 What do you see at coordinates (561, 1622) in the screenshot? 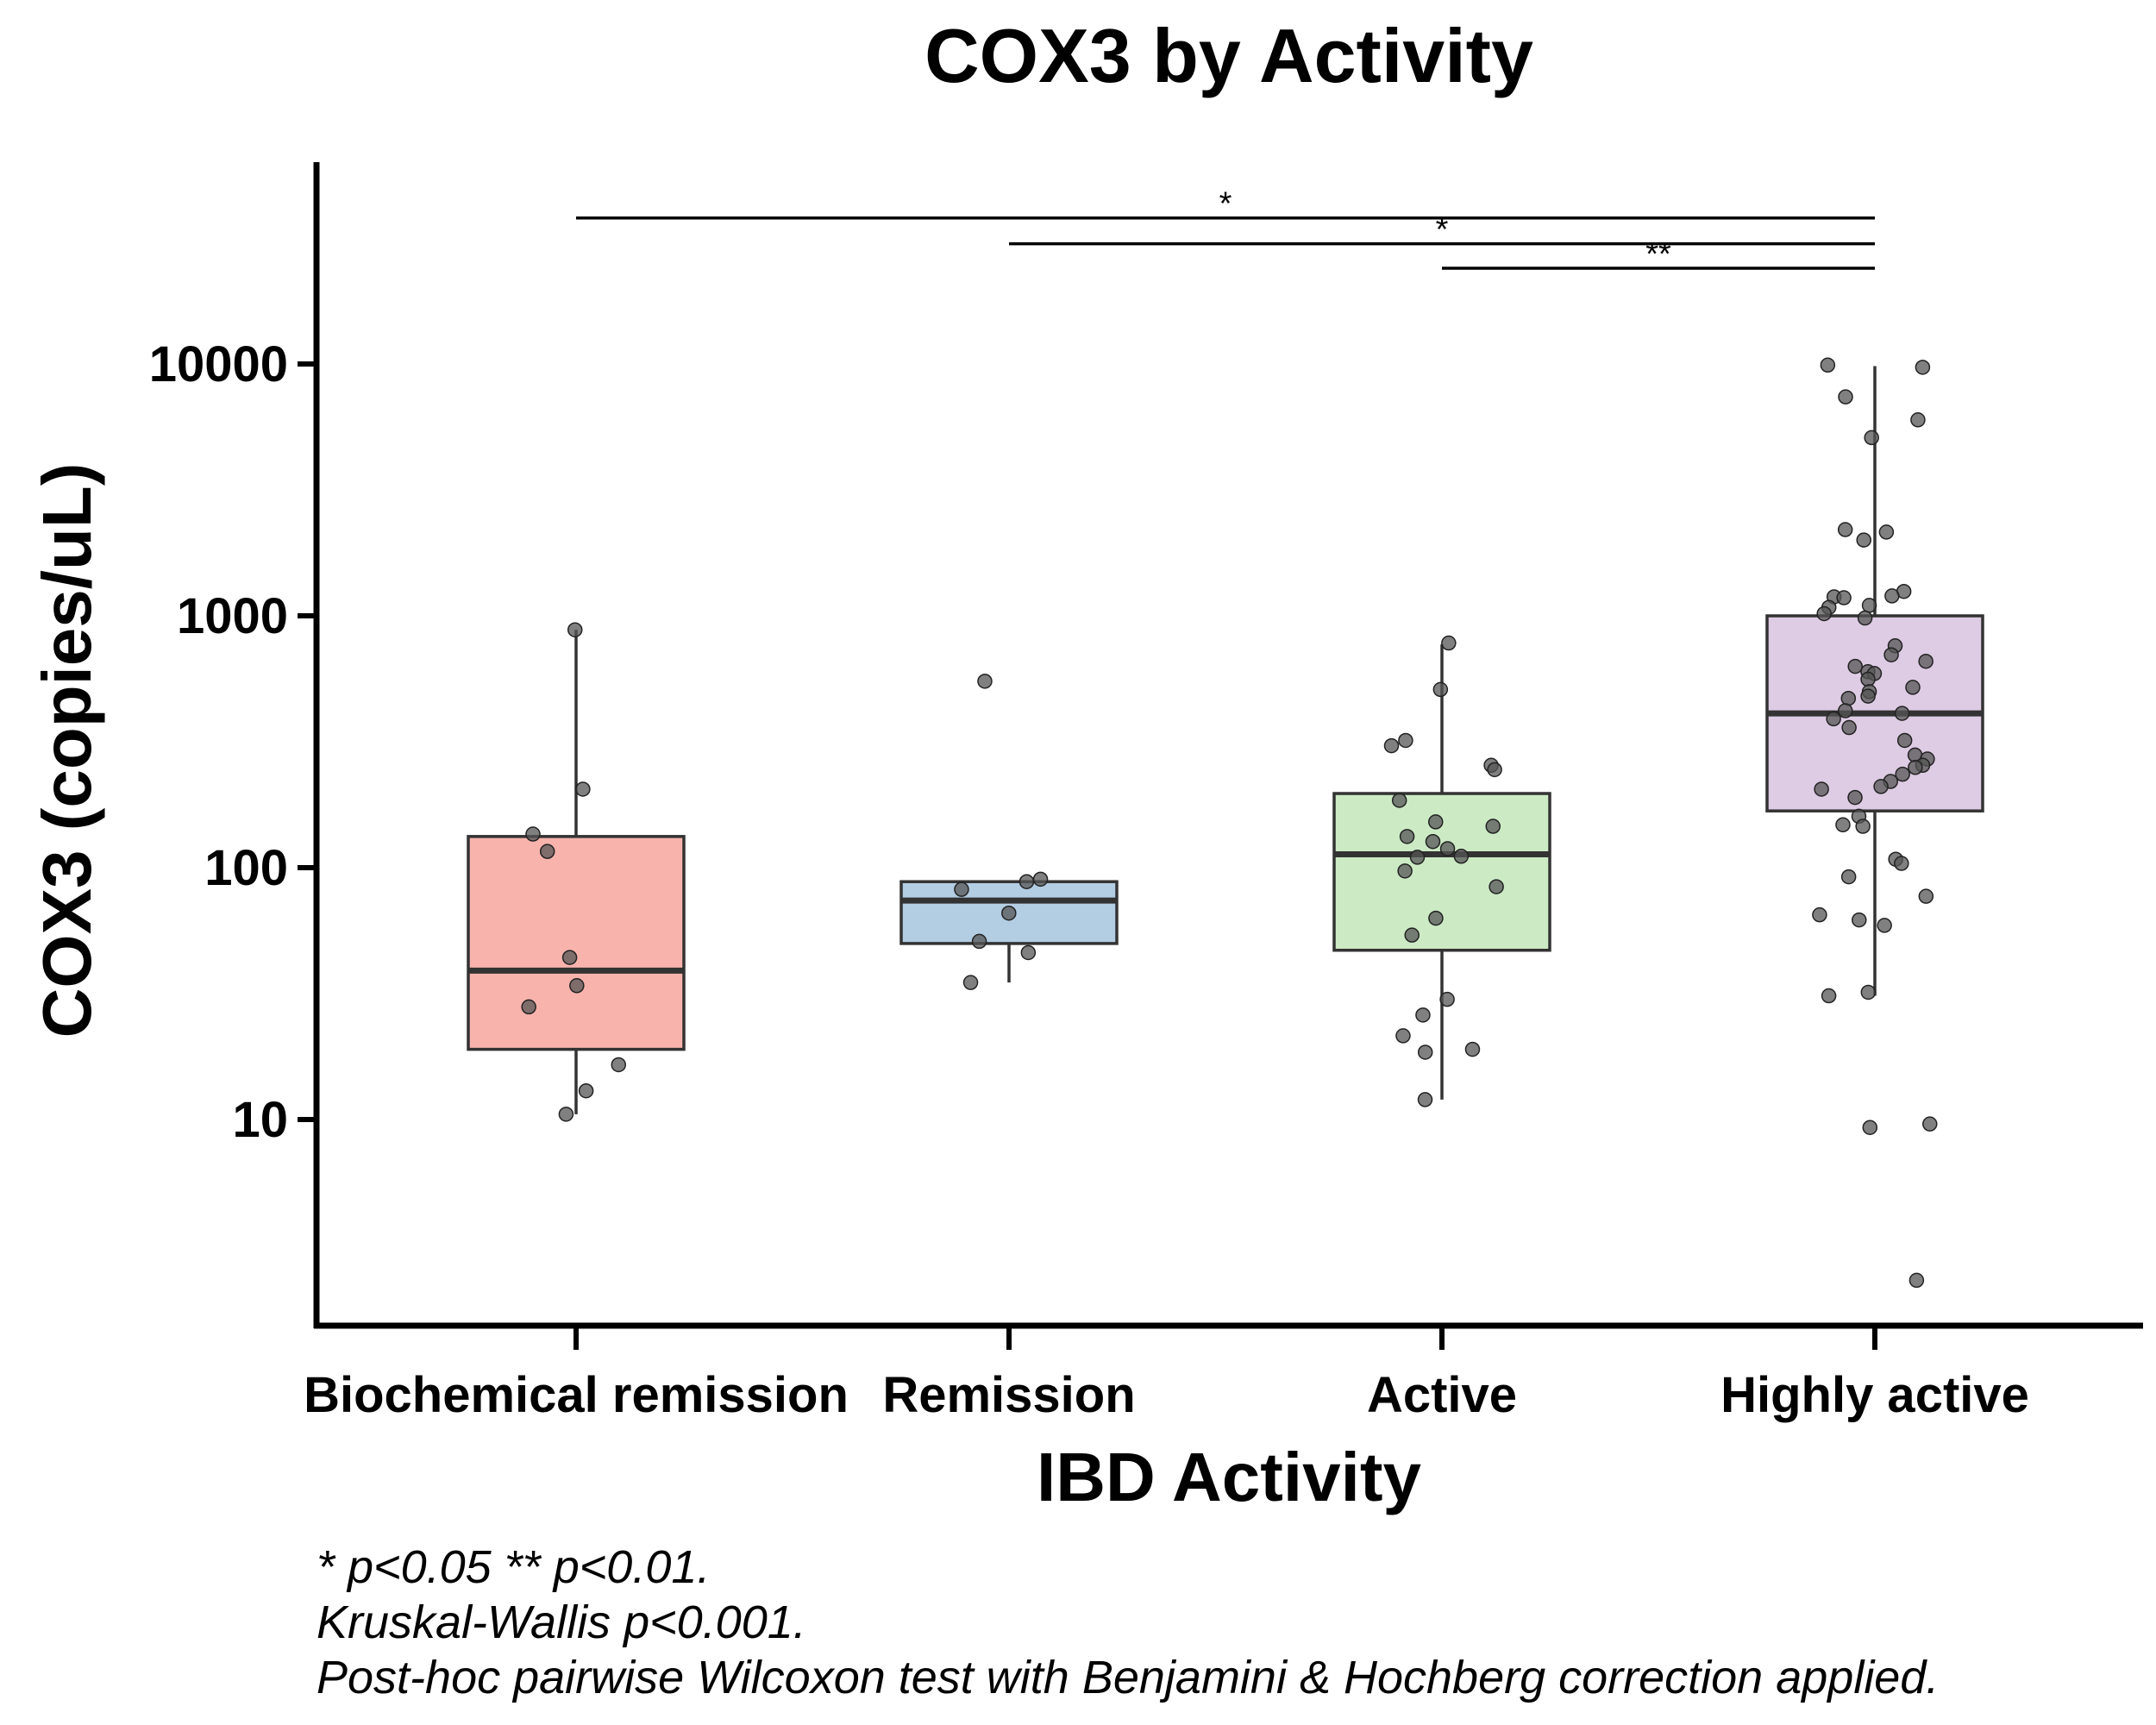
I see `note-kruskal-wallis: Kruskal-Wallis p<0.001.` at bounding box center [561, 1622].